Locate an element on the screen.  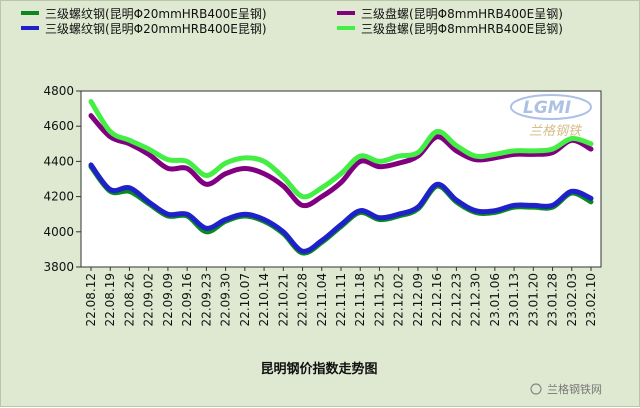
svg-text: LGMI is located at coordinates (547, 108).